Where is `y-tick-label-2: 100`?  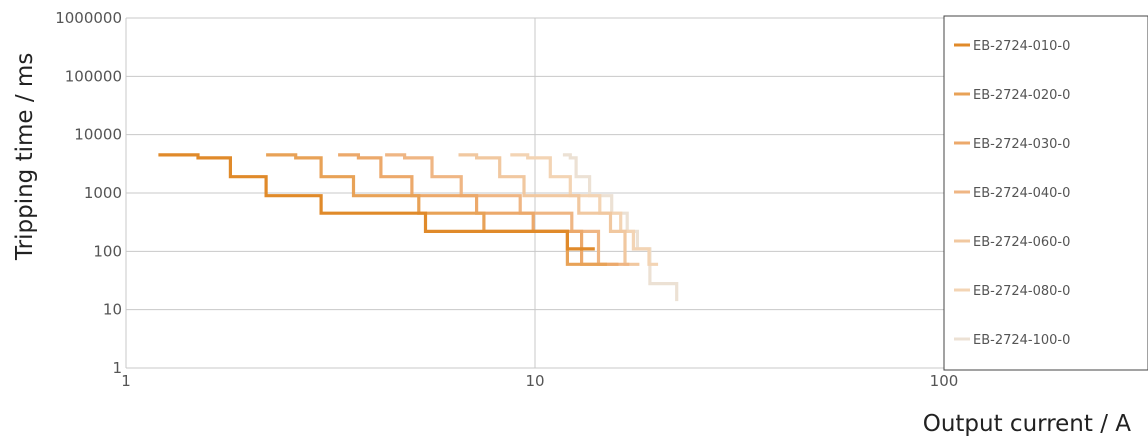 y-tick-label-2: 100 is located at coordinates (107, 251).